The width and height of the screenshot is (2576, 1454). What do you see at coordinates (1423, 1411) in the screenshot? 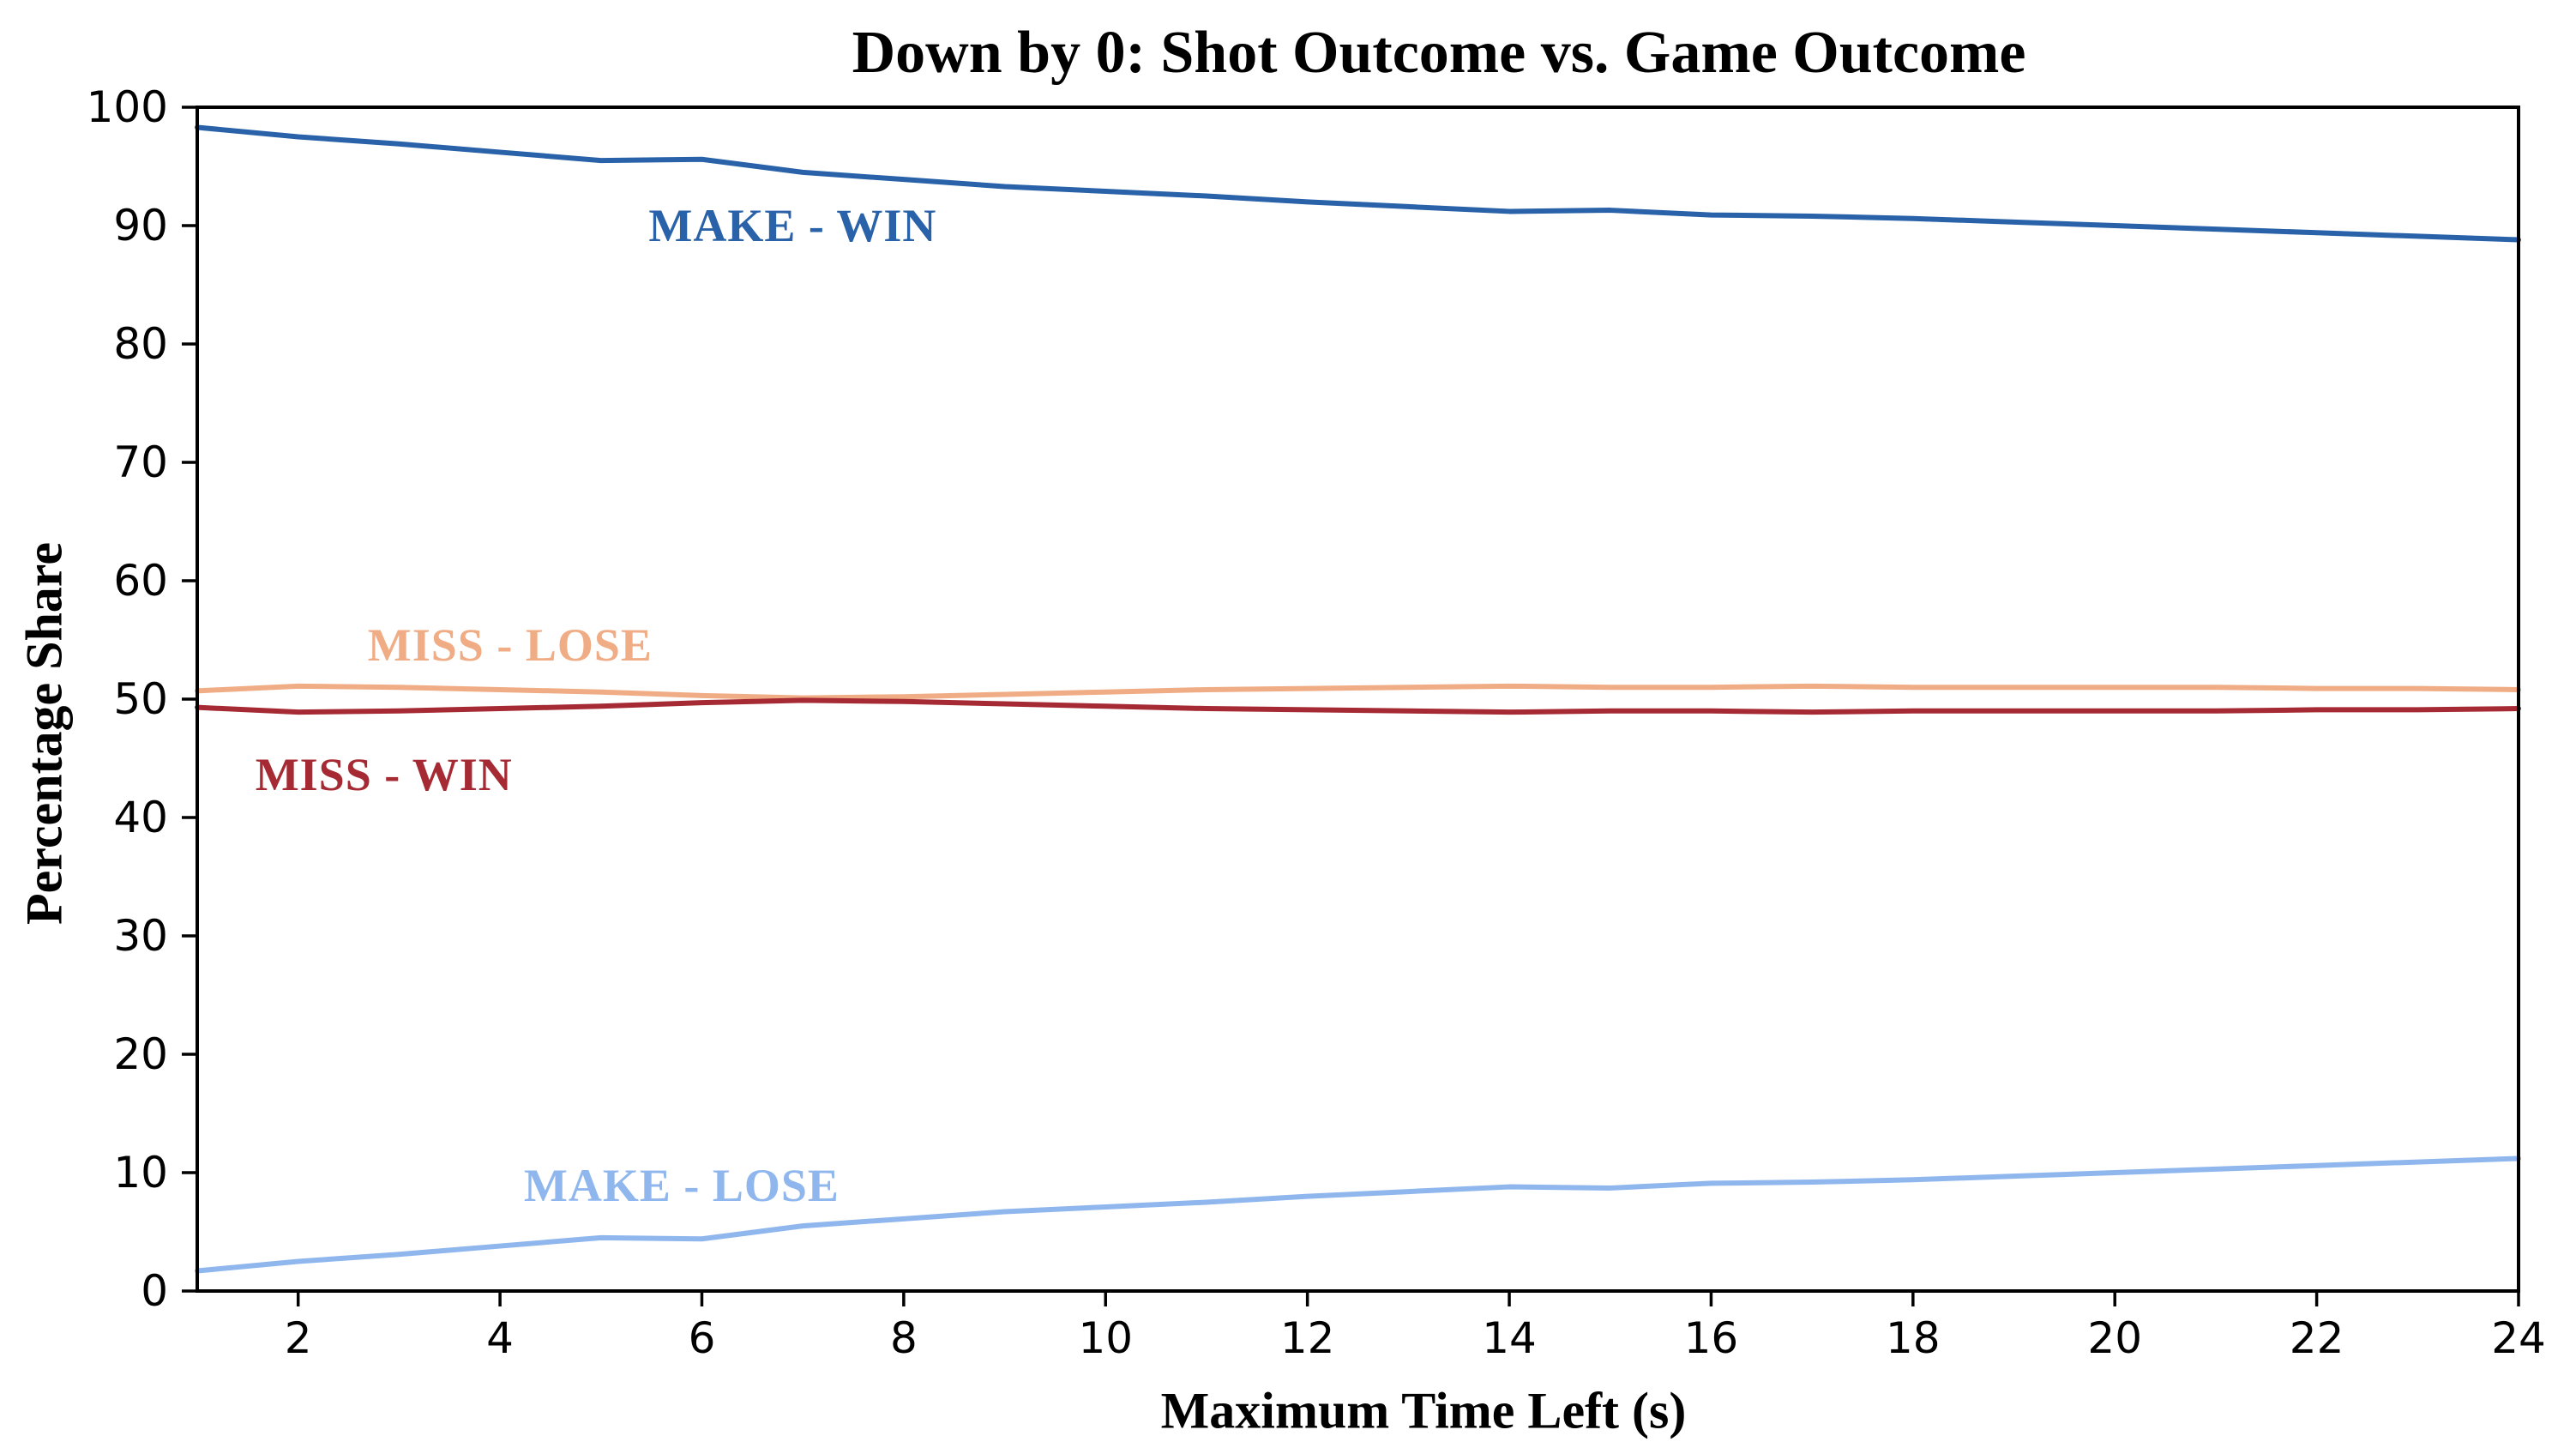
I see `x-axis-label: Maximum Time Left (s)` at bounding box center [1423, 1411].